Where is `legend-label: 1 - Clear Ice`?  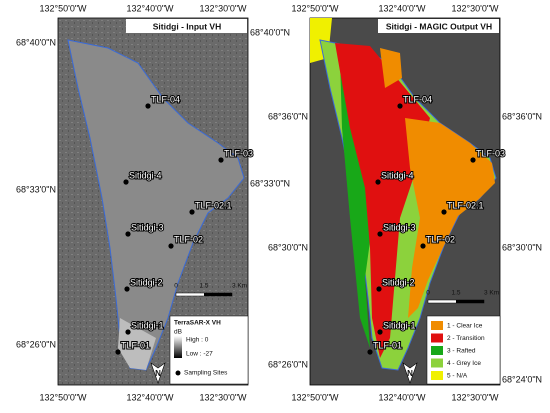 legend-label: 1 - Clear Ice is located at coordinates (465, 326).